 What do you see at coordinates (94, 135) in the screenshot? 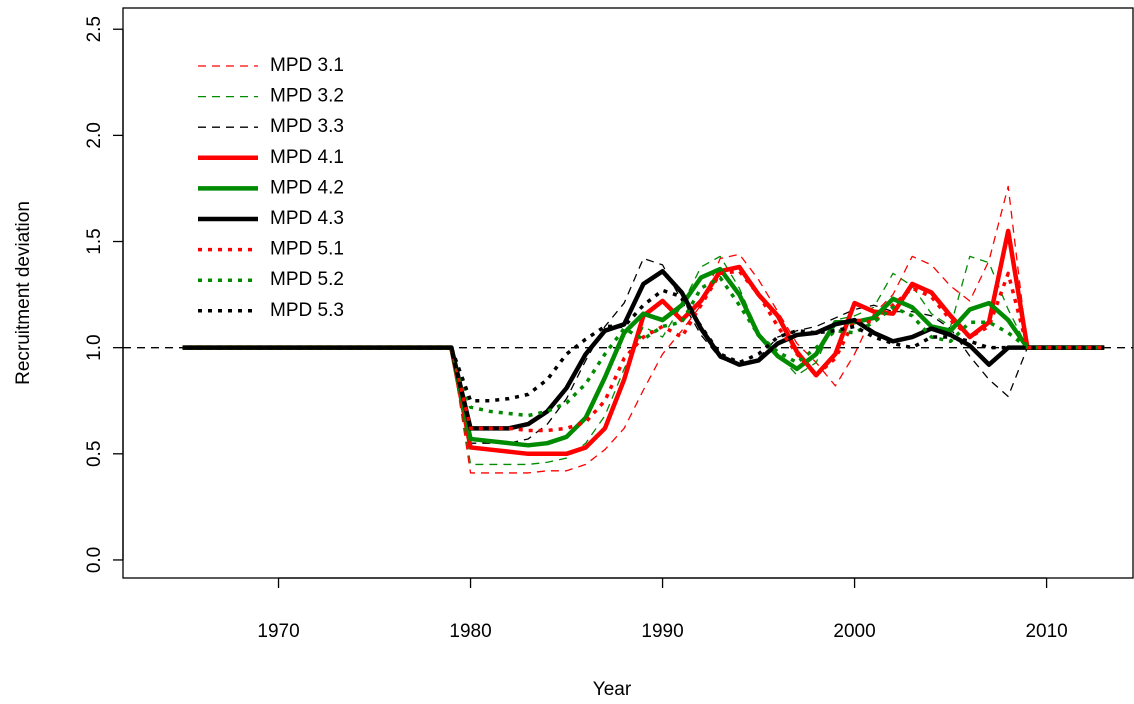
I see `y-tick-label: 2.0` at bounding box center [94, 135].